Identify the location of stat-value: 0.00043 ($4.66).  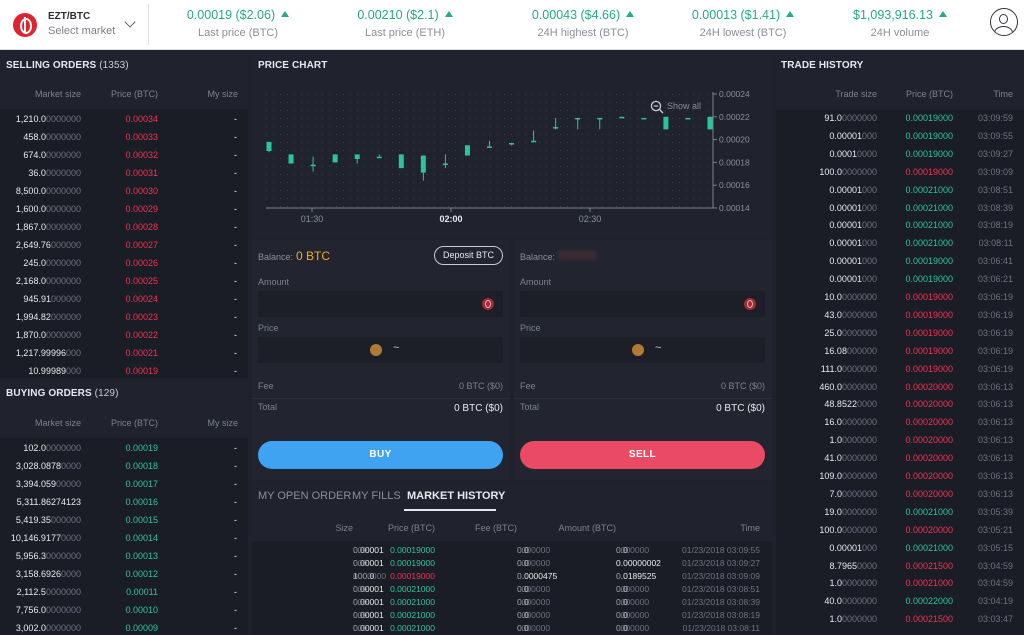
(583, 15).